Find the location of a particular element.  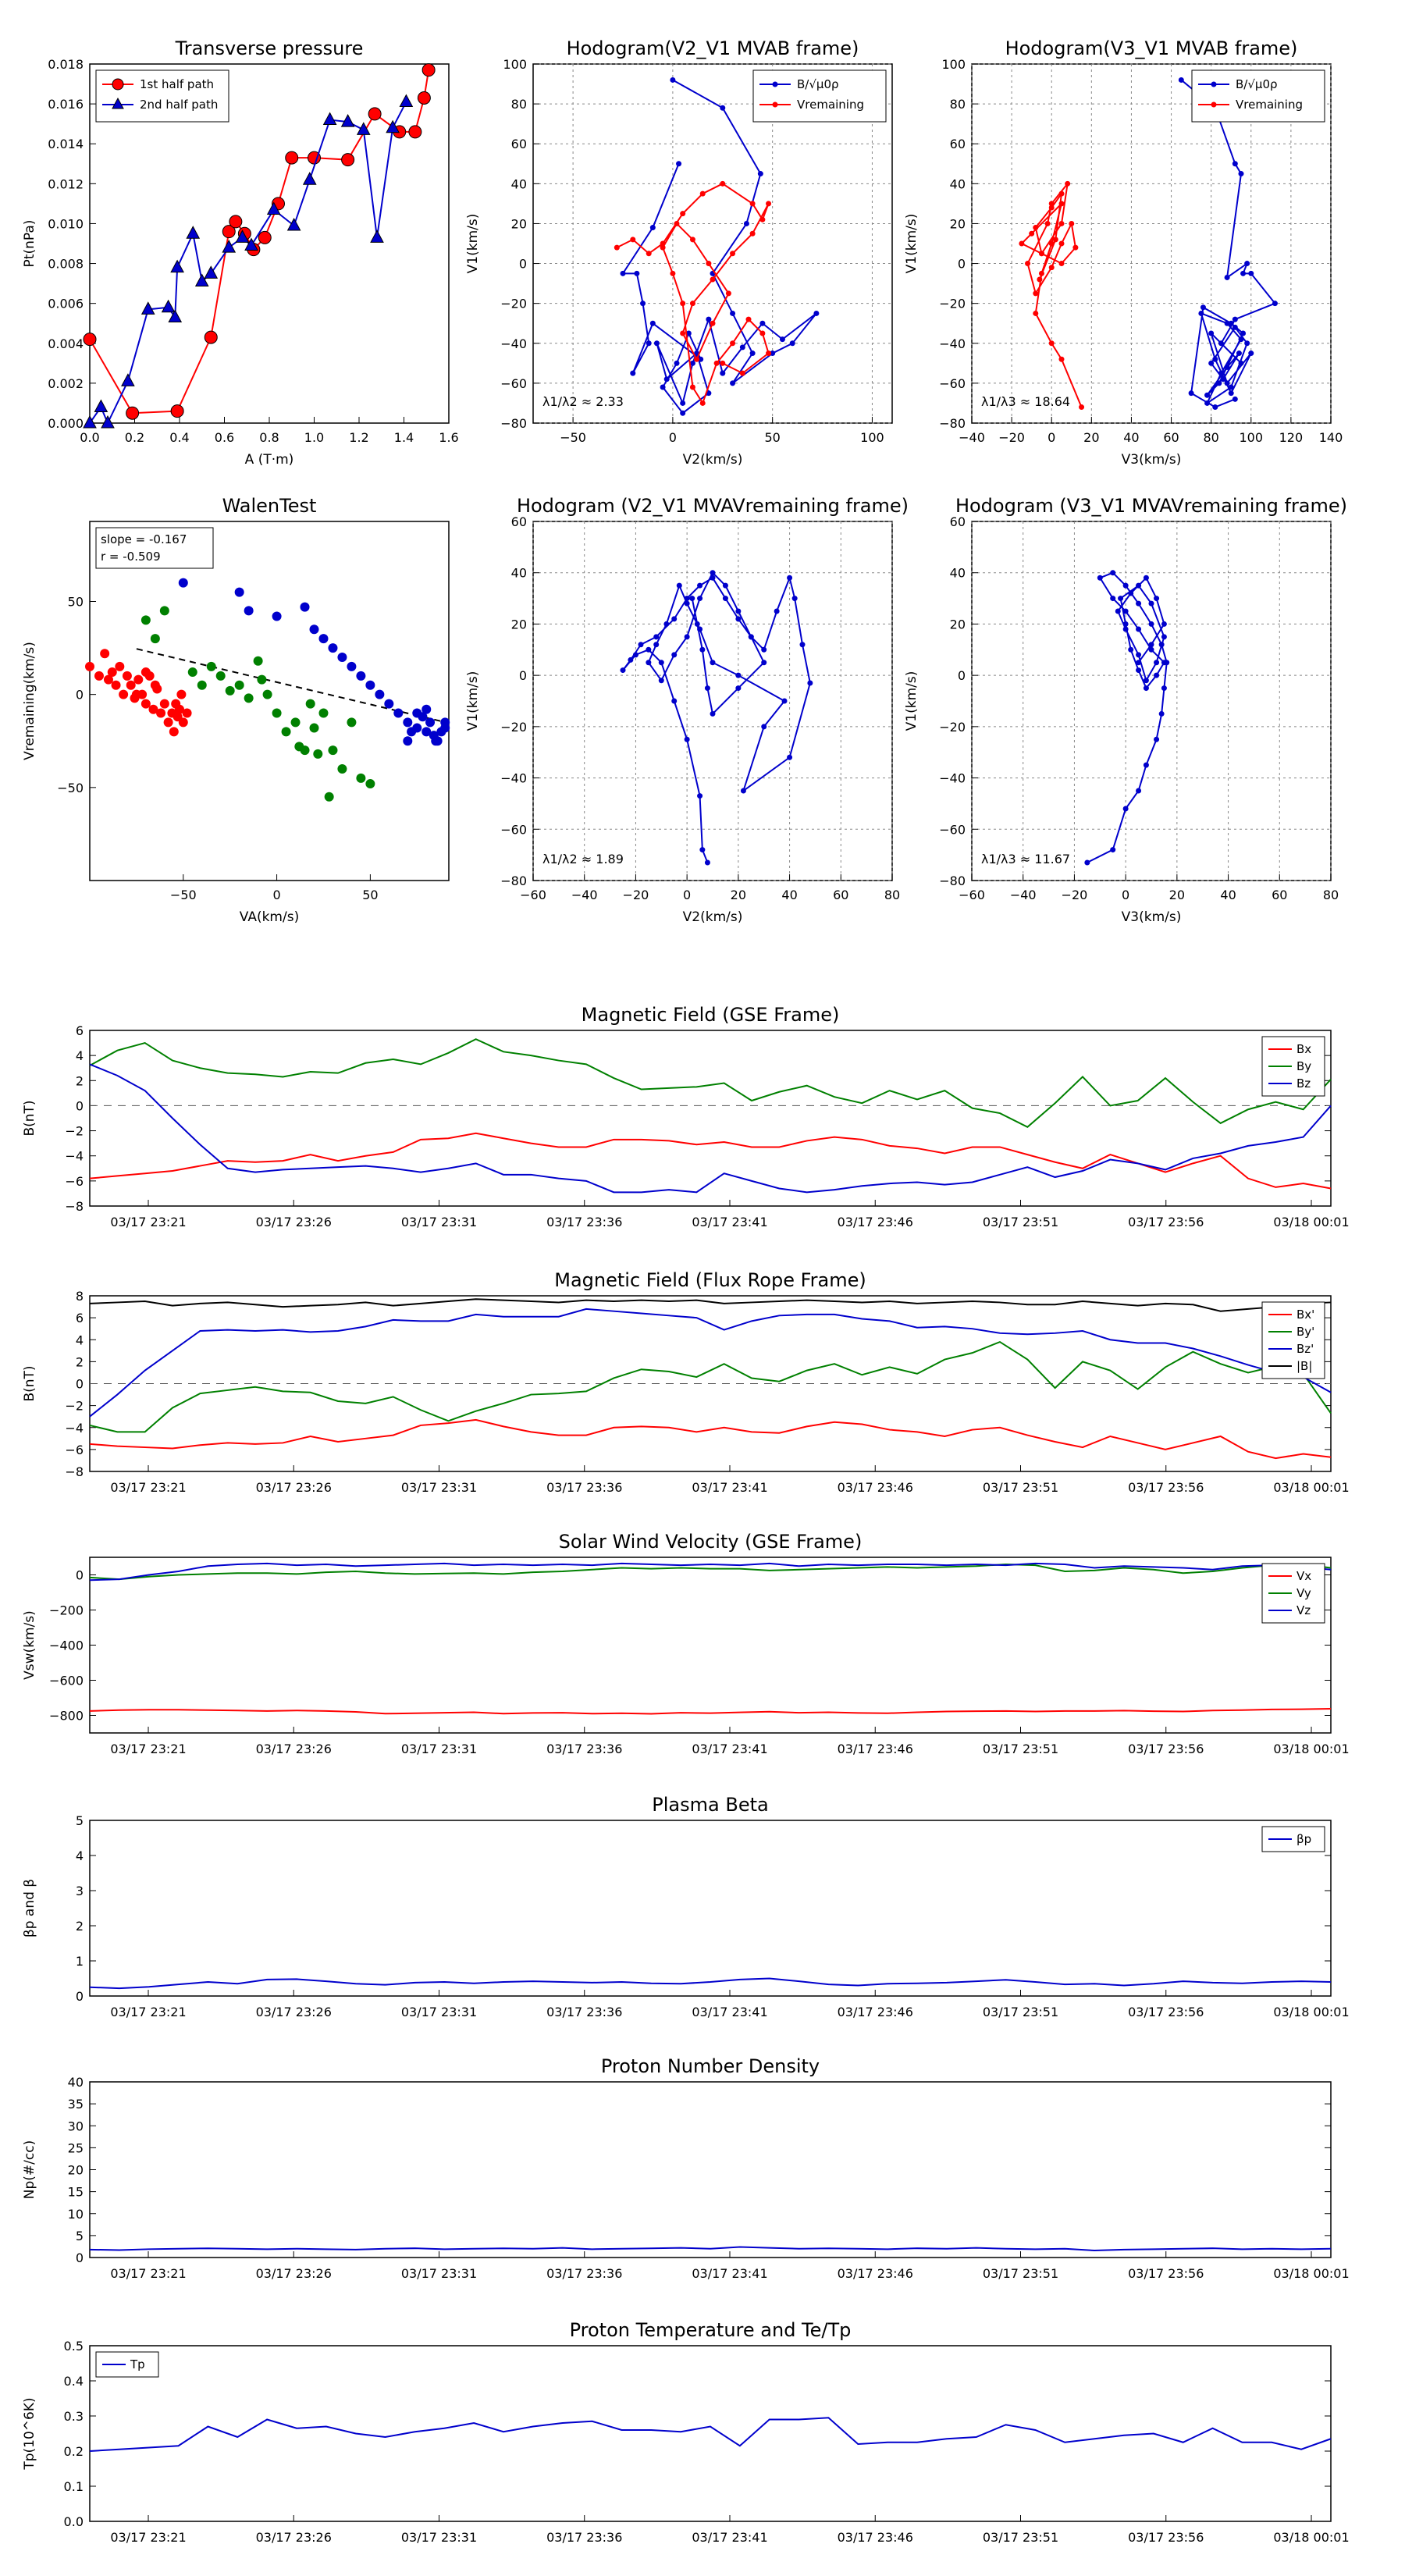

x-tick-label: 1.2 is located at coordinates (358, 437).